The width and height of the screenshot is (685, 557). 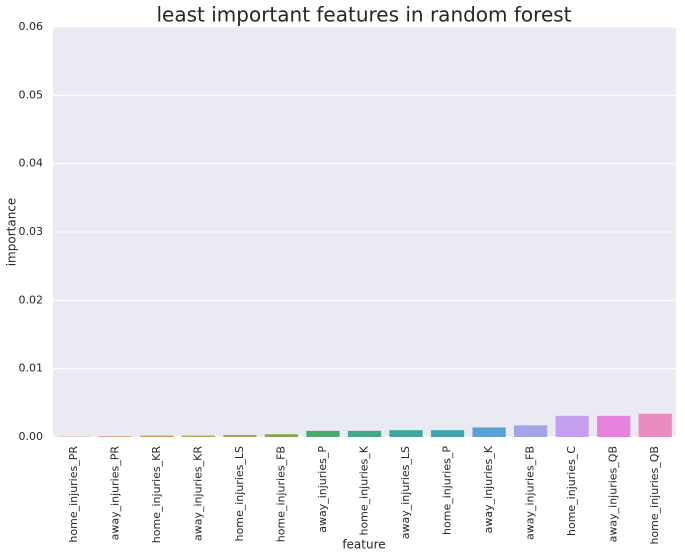 I want to click on y-tick-label: 0.01, so click(x=31, y=368).